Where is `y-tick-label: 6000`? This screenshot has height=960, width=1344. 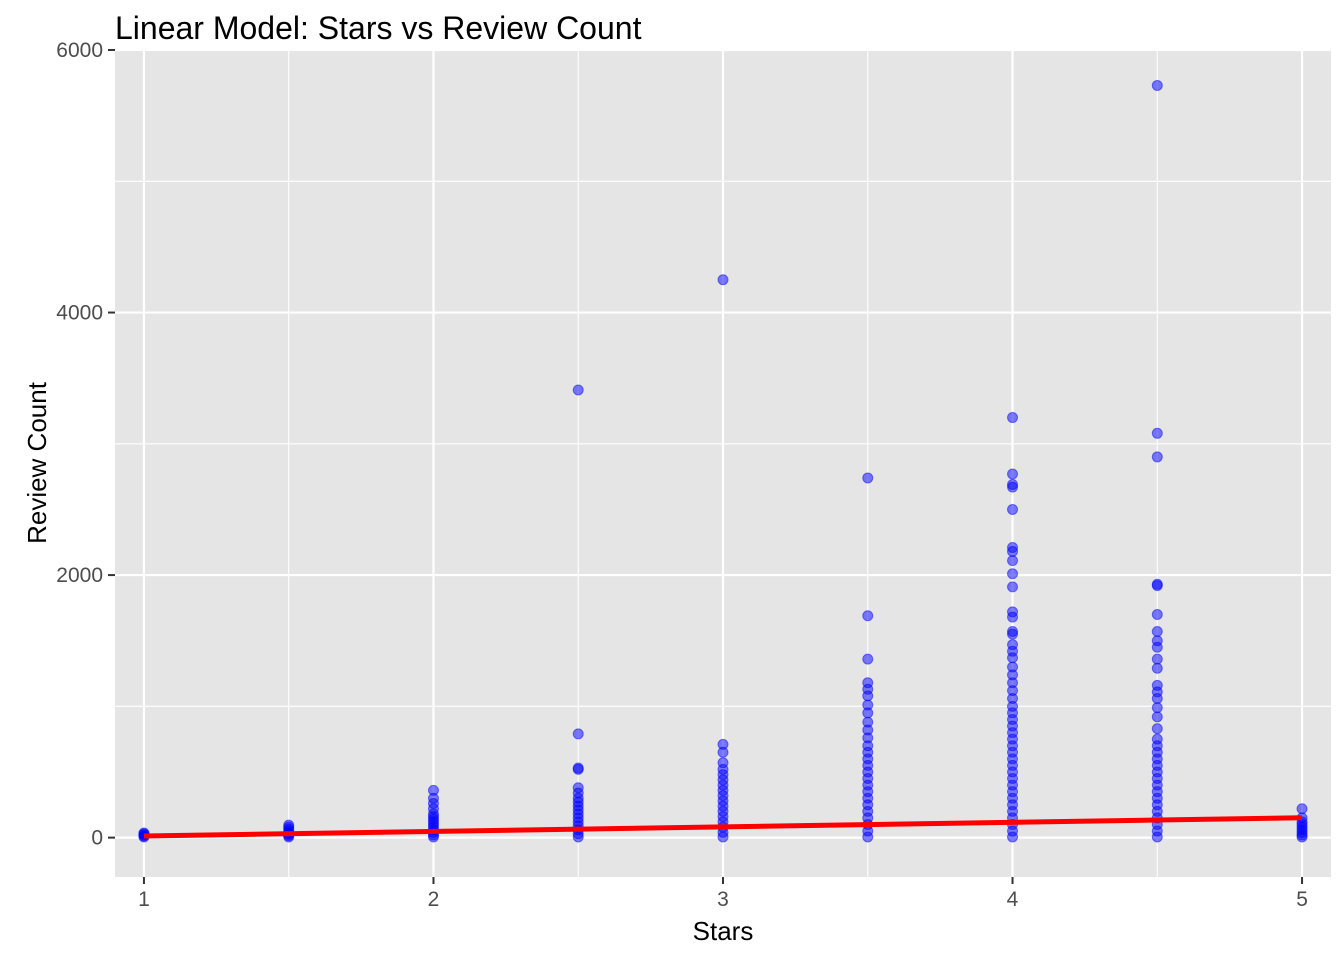 y-tick-label: 6000 is located at coordinates (79, 50).